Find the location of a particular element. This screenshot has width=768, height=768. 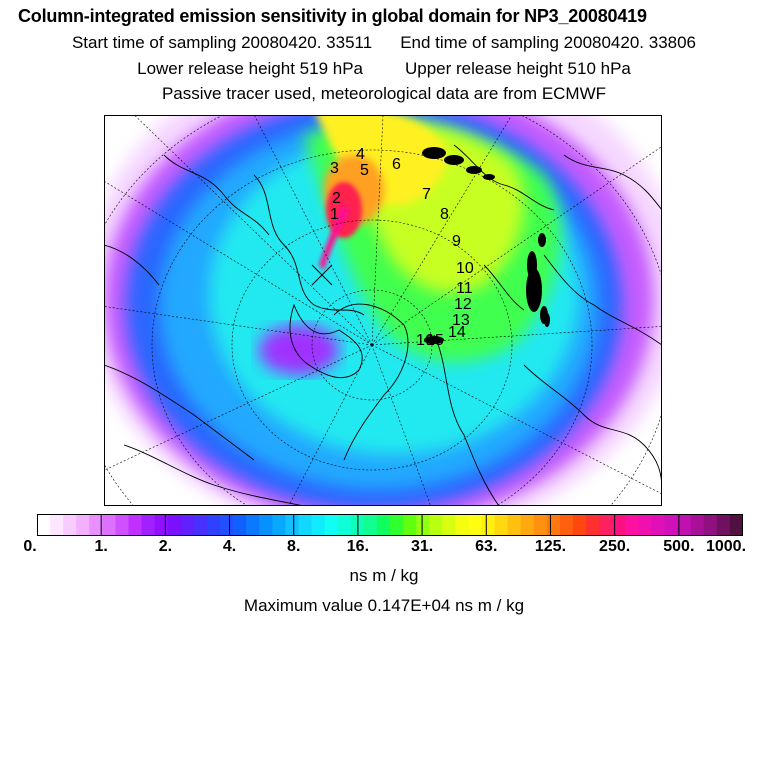

colorbar-unit: ns m / kg is located at coordinates (384, 575).